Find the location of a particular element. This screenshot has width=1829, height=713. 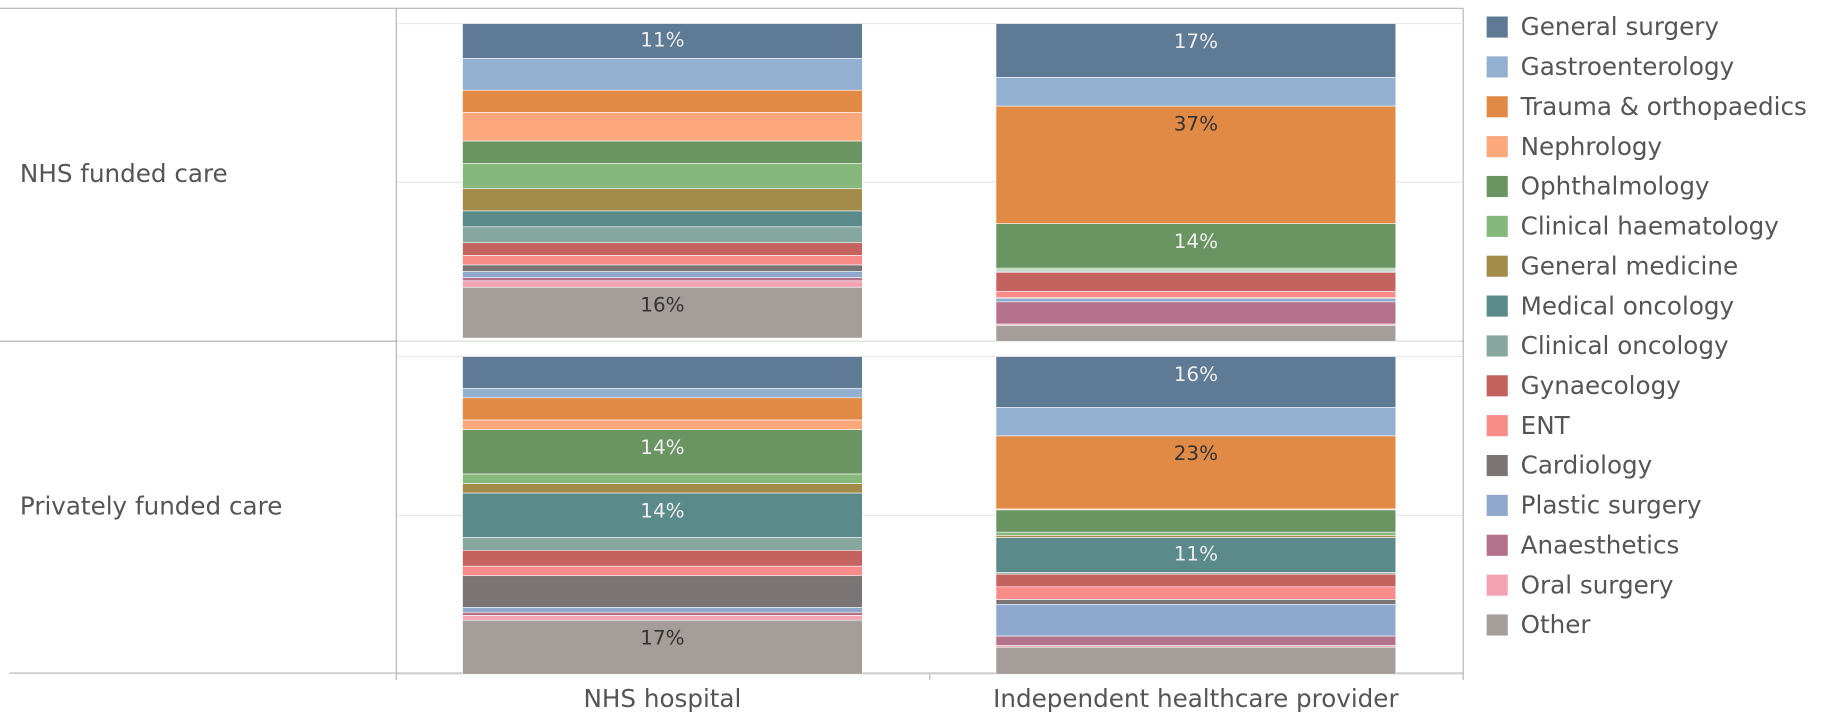

legend-label: Other is located at coordinates (1556, 624).